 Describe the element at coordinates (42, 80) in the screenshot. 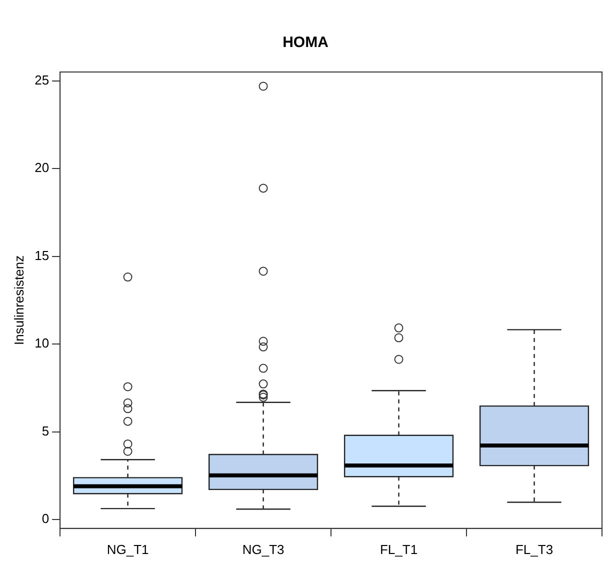

I see `y-tick-label: 25` at that location.